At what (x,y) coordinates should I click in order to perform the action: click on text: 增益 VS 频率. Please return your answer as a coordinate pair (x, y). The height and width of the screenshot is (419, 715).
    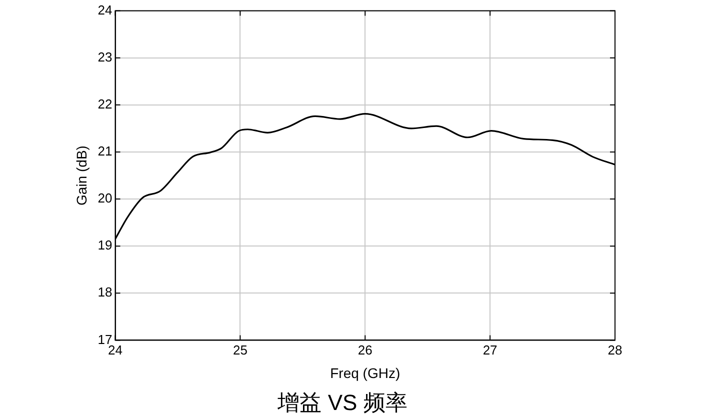
    Looking at the image, I should click on (342, 402).